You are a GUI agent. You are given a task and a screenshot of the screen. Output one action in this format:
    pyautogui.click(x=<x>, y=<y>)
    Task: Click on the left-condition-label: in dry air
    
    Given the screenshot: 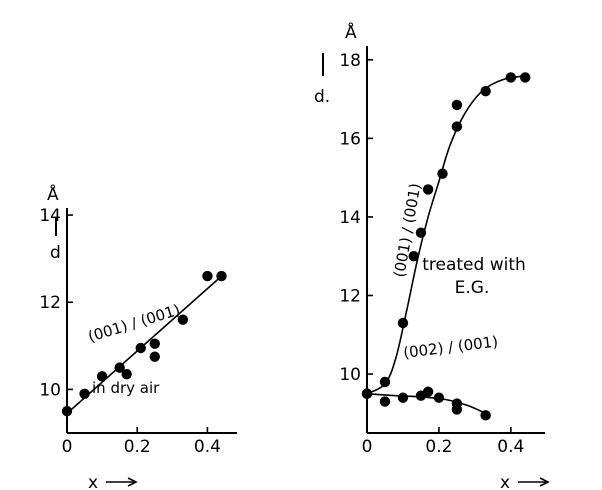 What is the action you would take?
    pyautogui.click(x=126, y=388)
    